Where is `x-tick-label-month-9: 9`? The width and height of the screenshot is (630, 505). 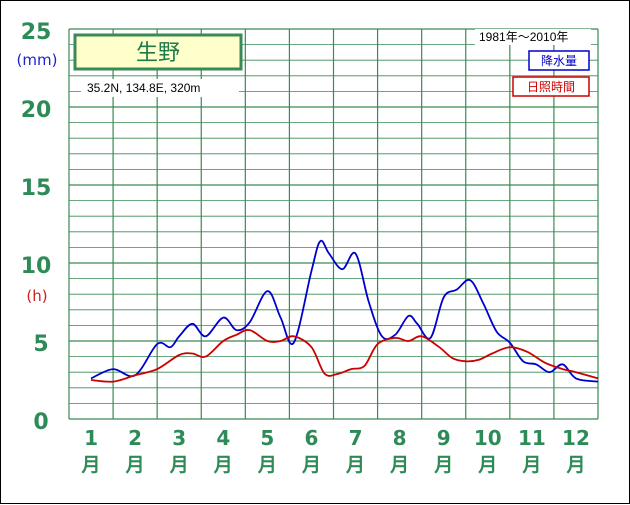
x-tick-label-month-9: 9 is located at coordinates (444, 438).